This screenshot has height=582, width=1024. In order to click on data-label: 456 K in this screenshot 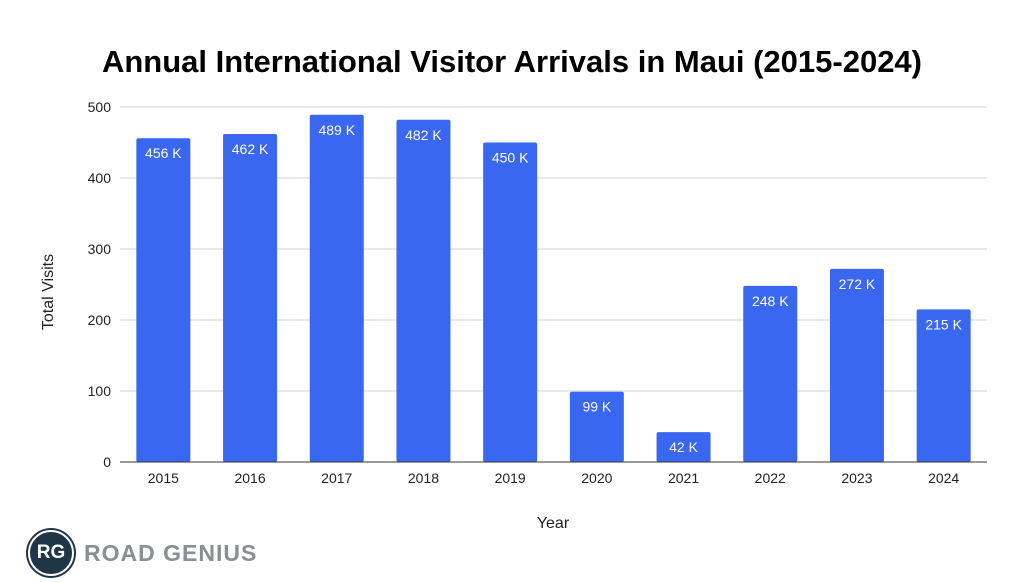, I will do `click(163, 153)`.